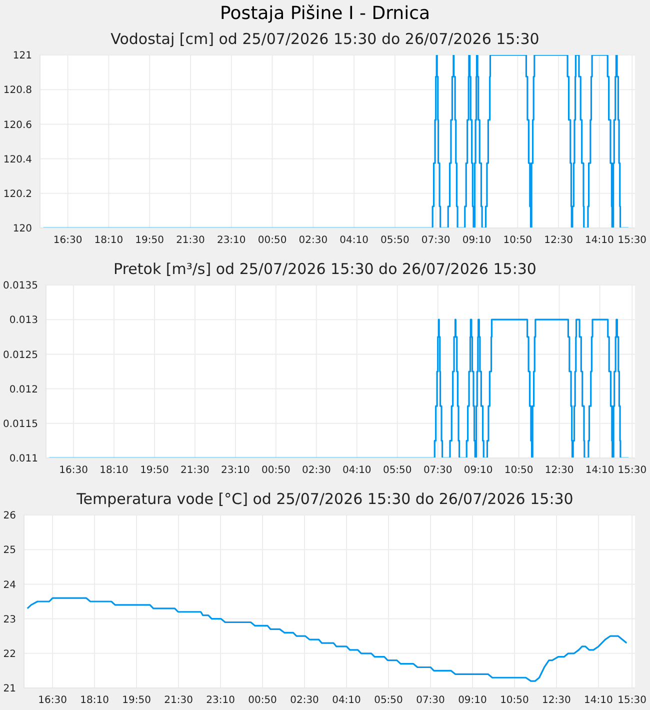 The image size is (650, 710). Describe the element at coordinates (17, 194) in the screenshot. I see `y-tick-label: 120.2` at that location.